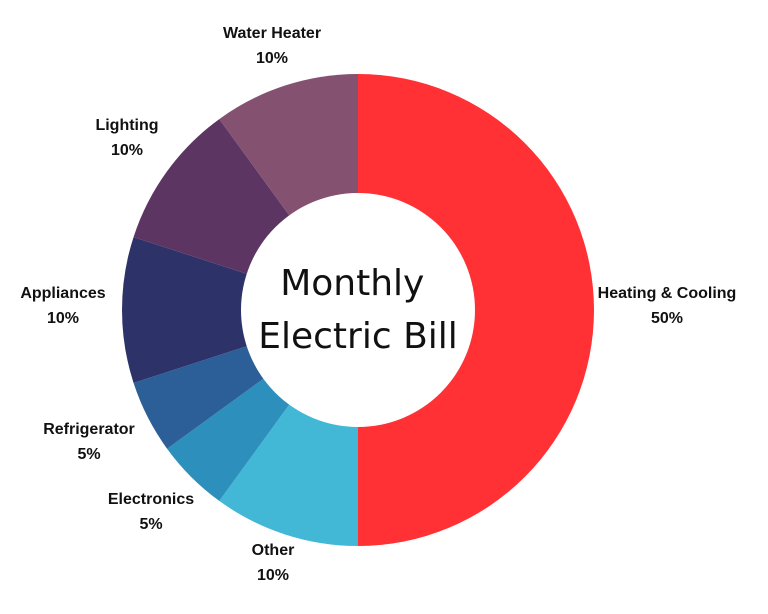  I want to click on slice-value-label: 50%, so click(667, 318).